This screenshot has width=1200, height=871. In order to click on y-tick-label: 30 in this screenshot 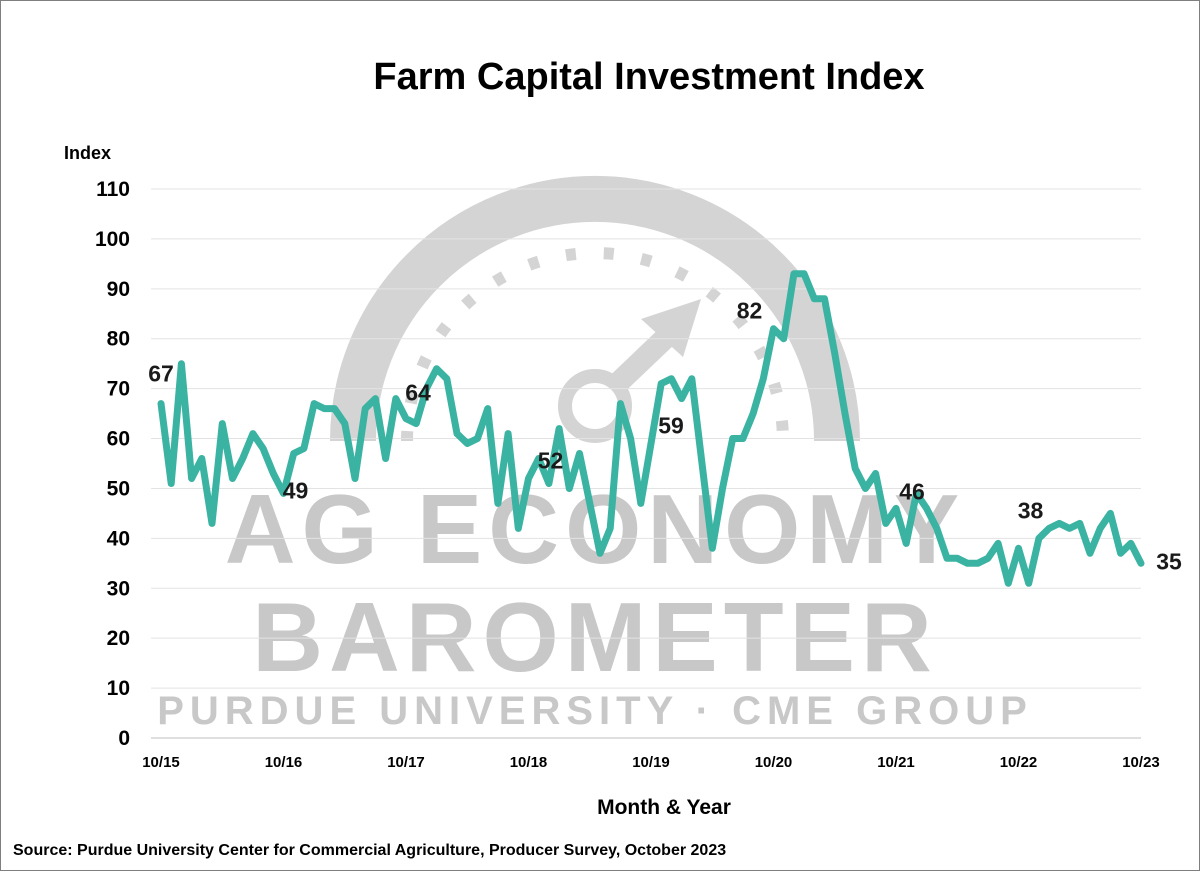, I will do `click(118, 588)`.